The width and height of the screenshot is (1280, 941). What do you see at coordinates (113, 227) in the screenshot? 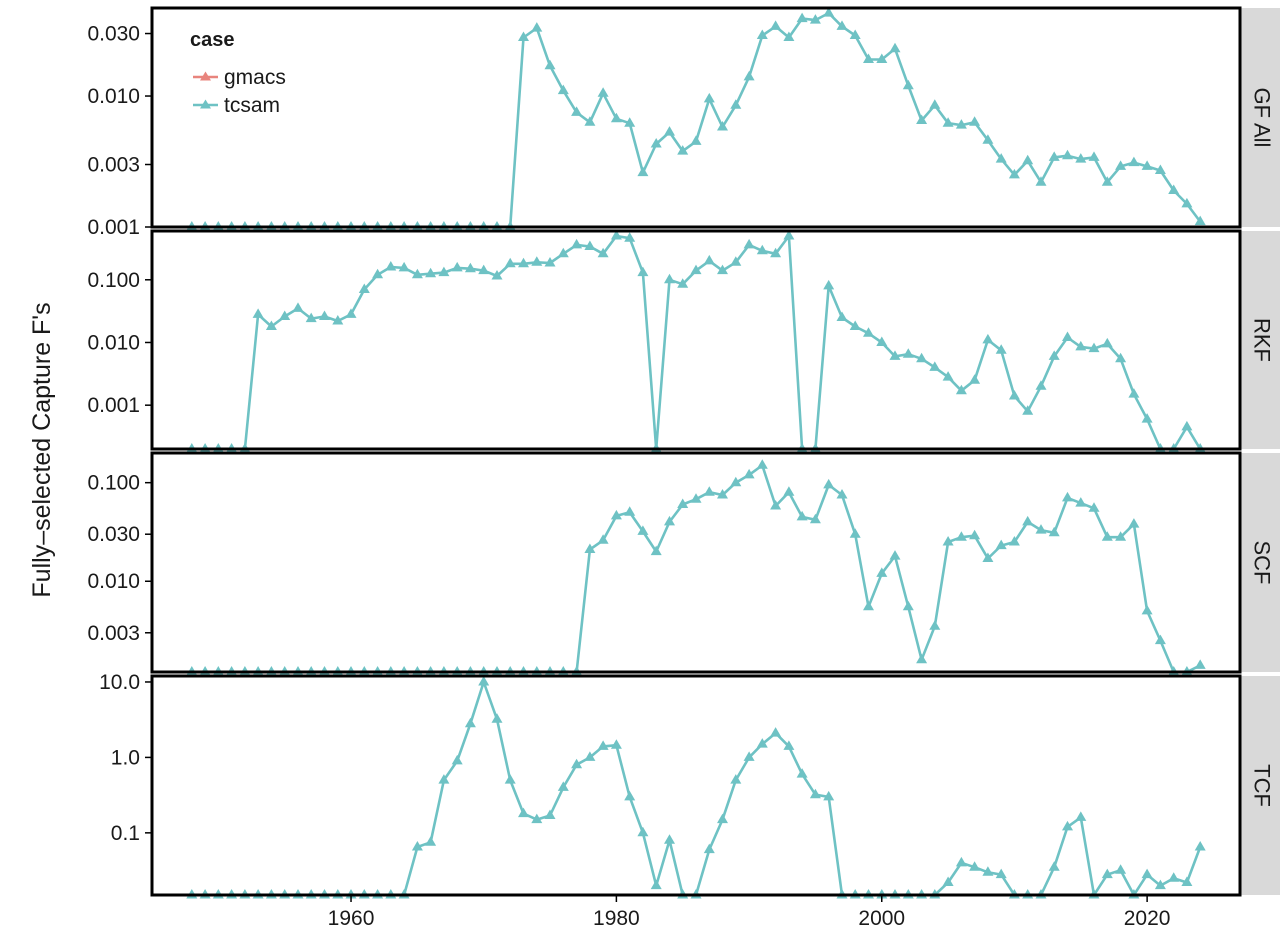
I see `y-tick-label: 0.001` at bounding box center [113, 227].